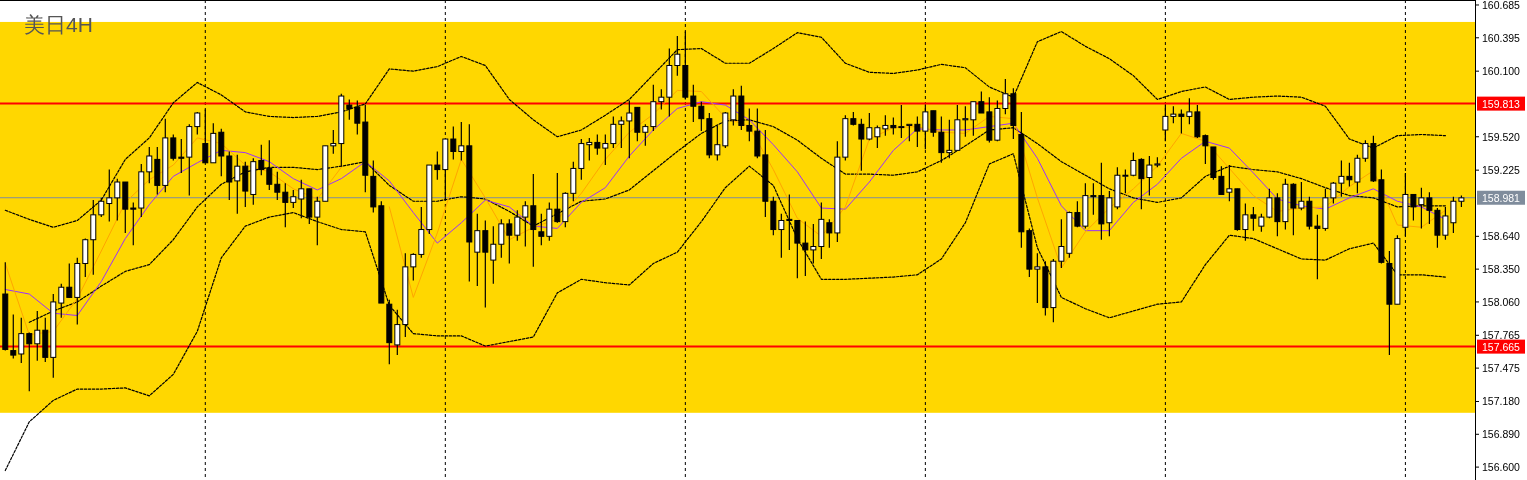  What do you see at coordinates (1501, 71) in the screenshot?
I see `y-tick-label: 160.100` at bounding box center [1501, 71].